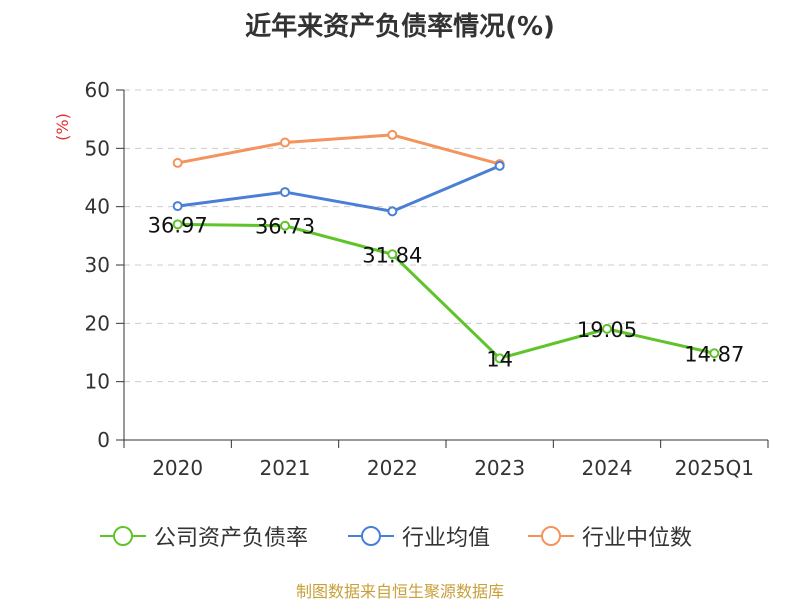 The image size is (800, 602). Describe the element at coordinates (97, 265) in the screenshot. I see `y-tick-label: 30` at that location.